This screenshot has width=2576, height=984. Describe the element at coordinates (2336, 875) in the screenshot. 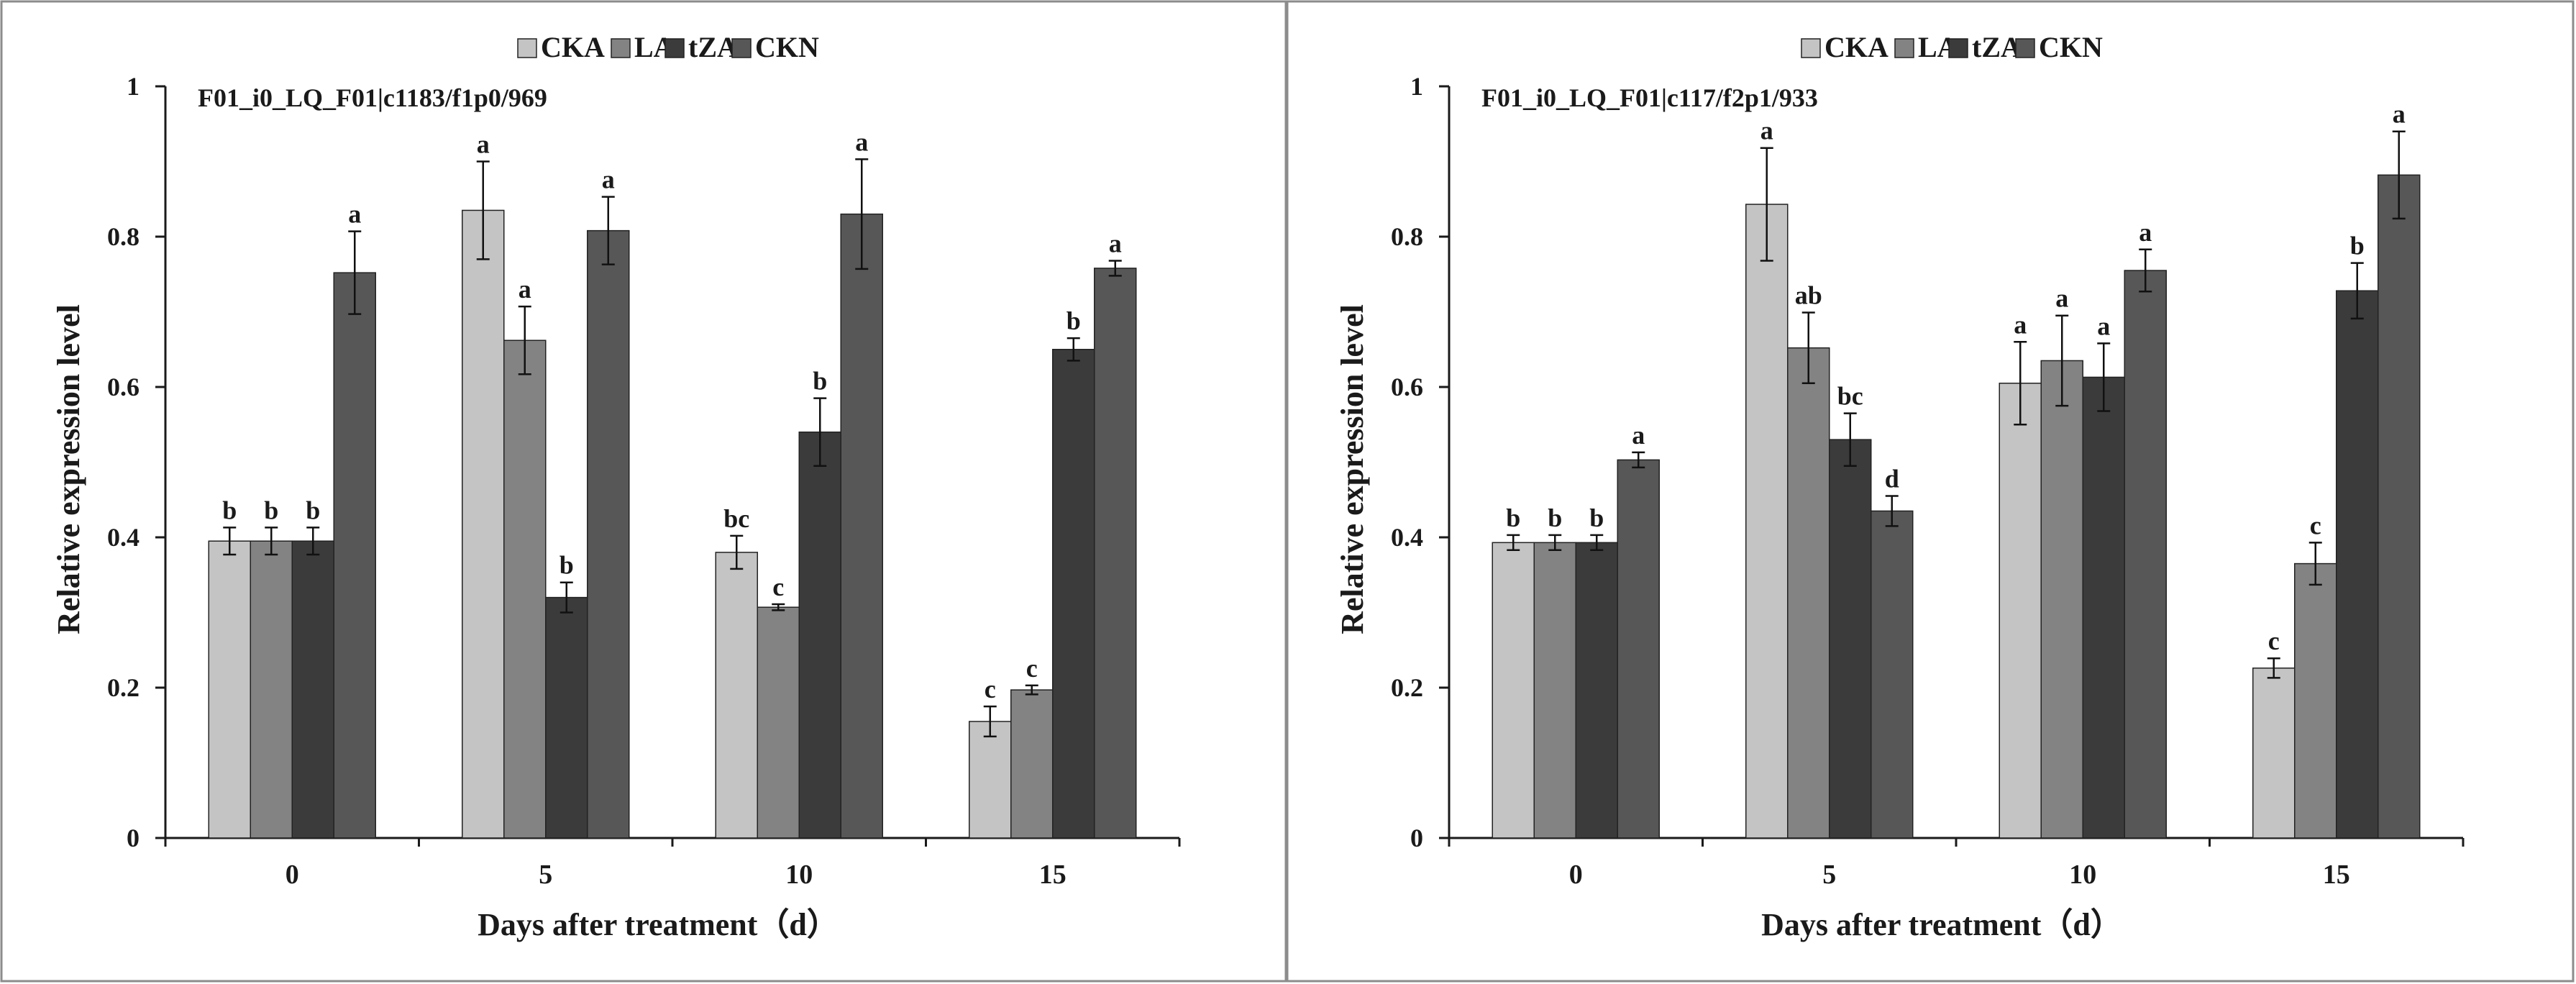

I see `x-tick-label: 15` at that location.